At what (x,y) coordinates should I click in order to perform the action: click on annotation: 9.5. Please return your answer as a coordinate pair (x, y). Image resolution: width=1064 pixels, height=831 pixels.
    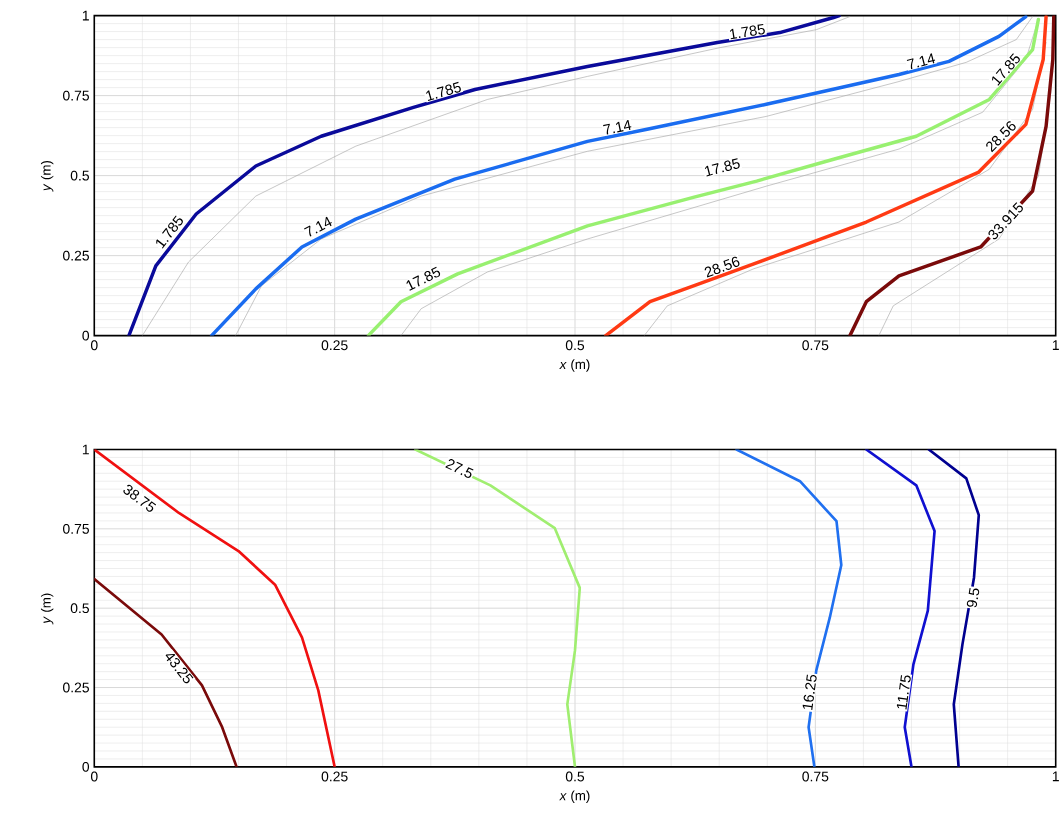
    Looking at the image, I should click on (973, 597).